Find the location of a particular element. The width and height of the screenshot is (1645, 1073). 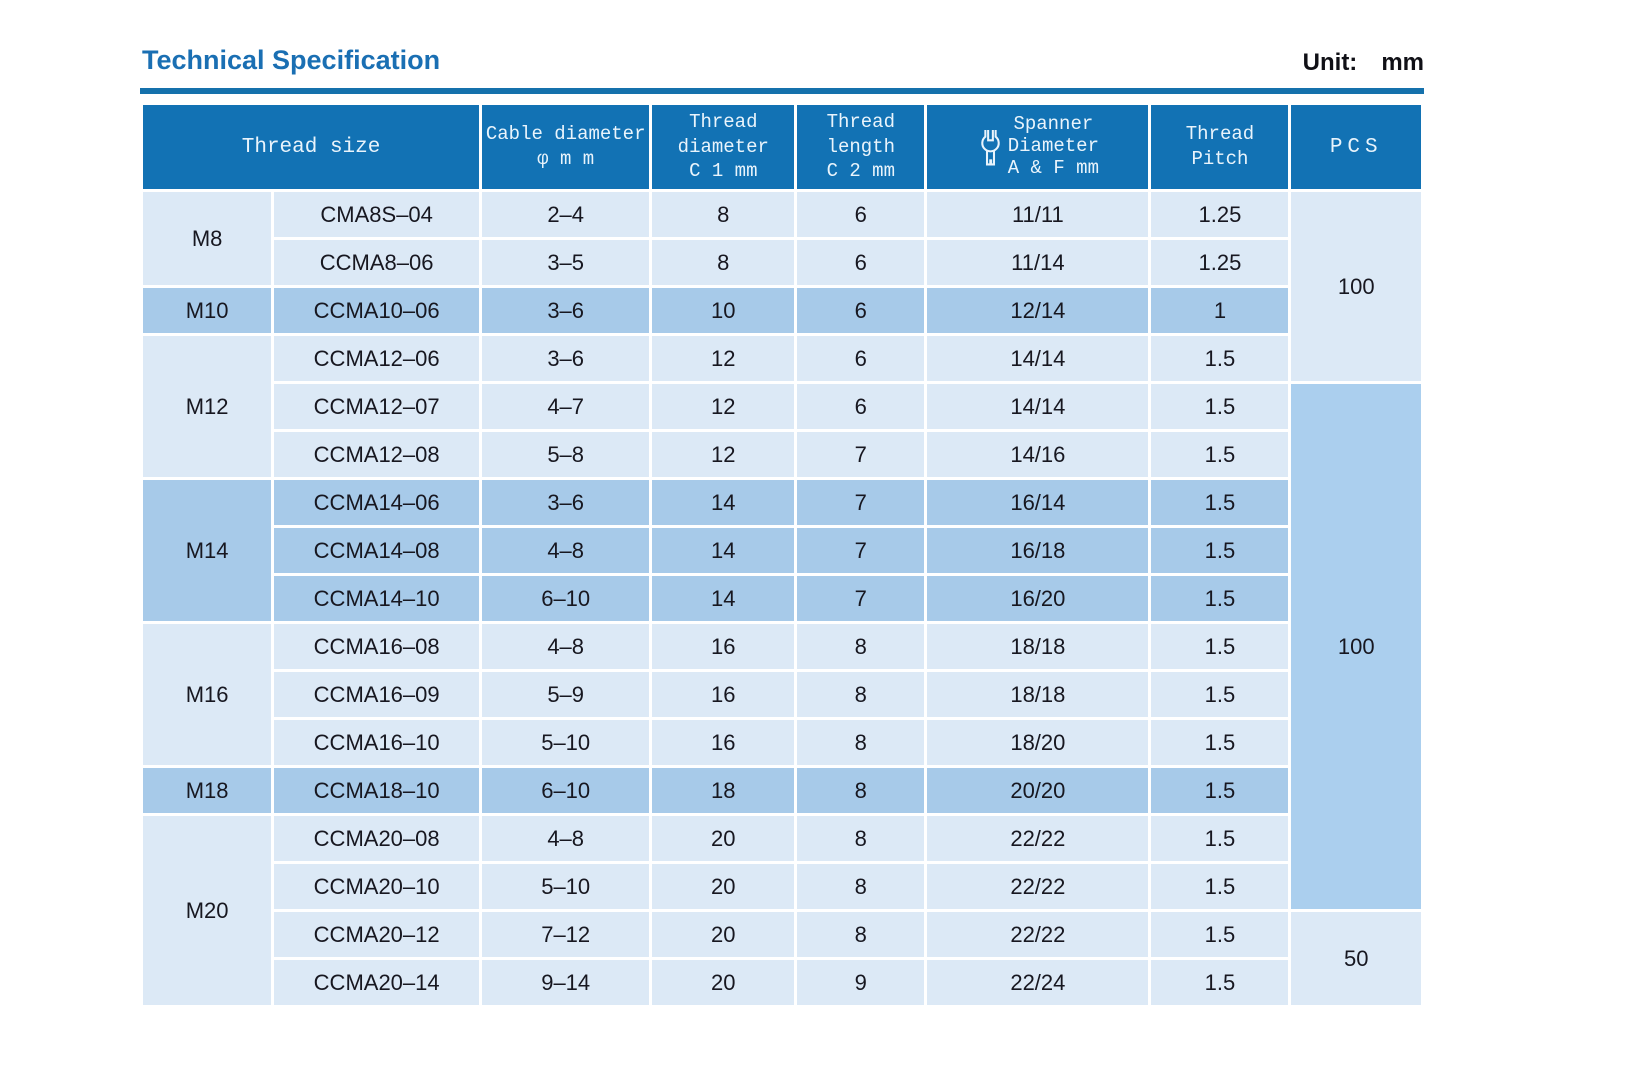

cell-cable-diameter: 4–7 is located at coordinates (566, 406).